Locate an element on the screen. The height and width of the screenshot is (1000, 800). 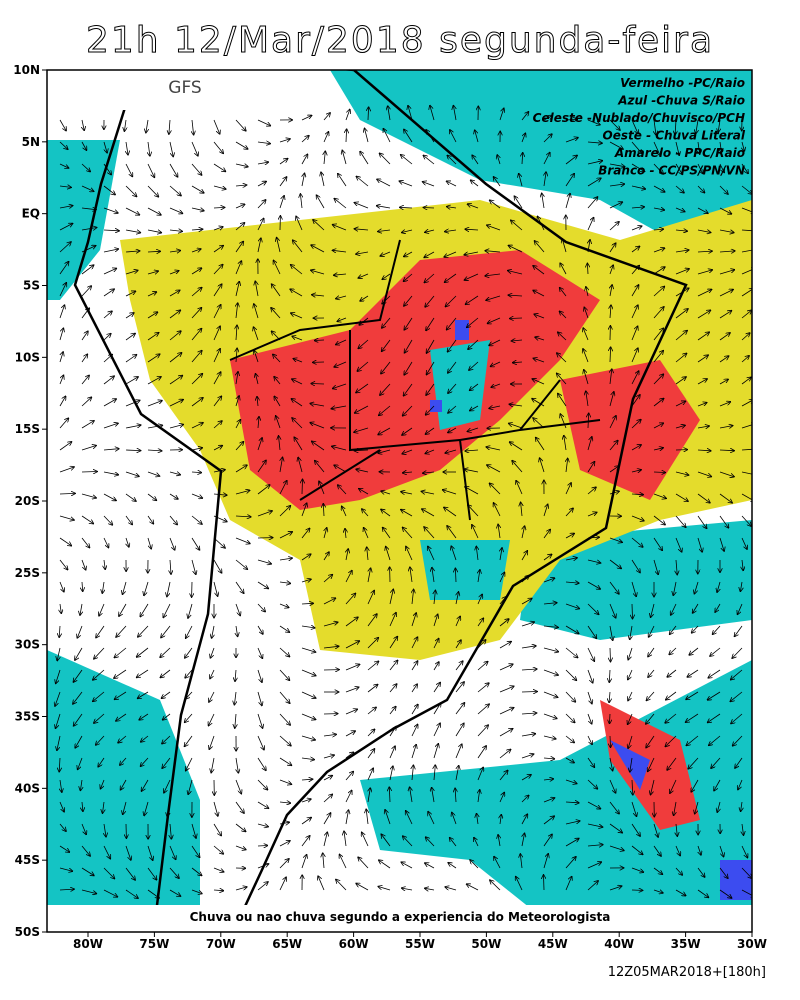
lon-label: 45W is located at coordinates (553, 944).